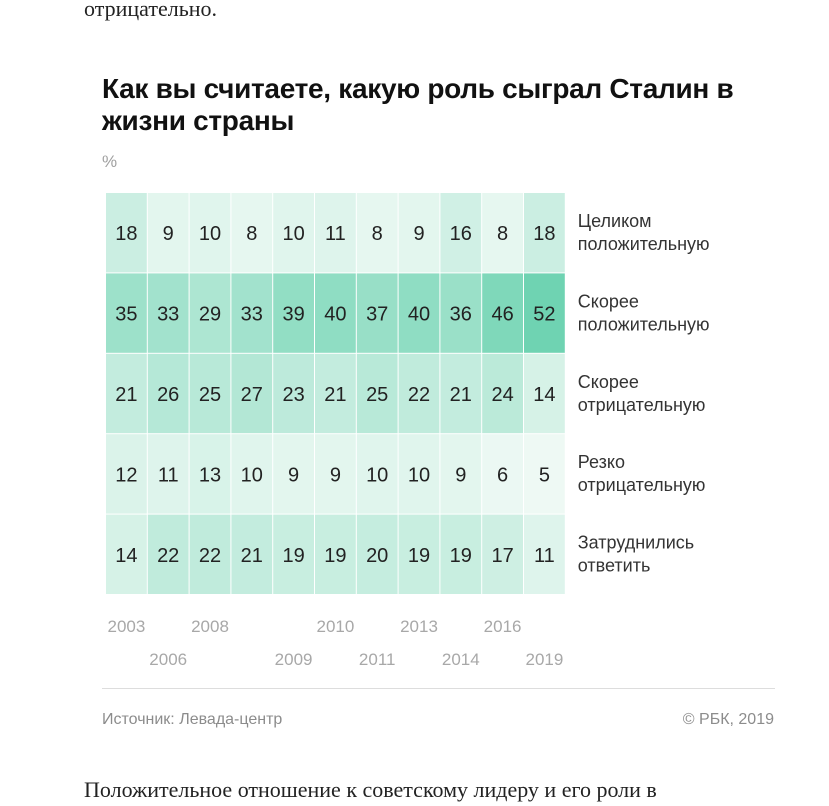 Image resolution: width=829 pixels, height=806 pixels. I want to click on row-label: Целиком, so click(615, 221).